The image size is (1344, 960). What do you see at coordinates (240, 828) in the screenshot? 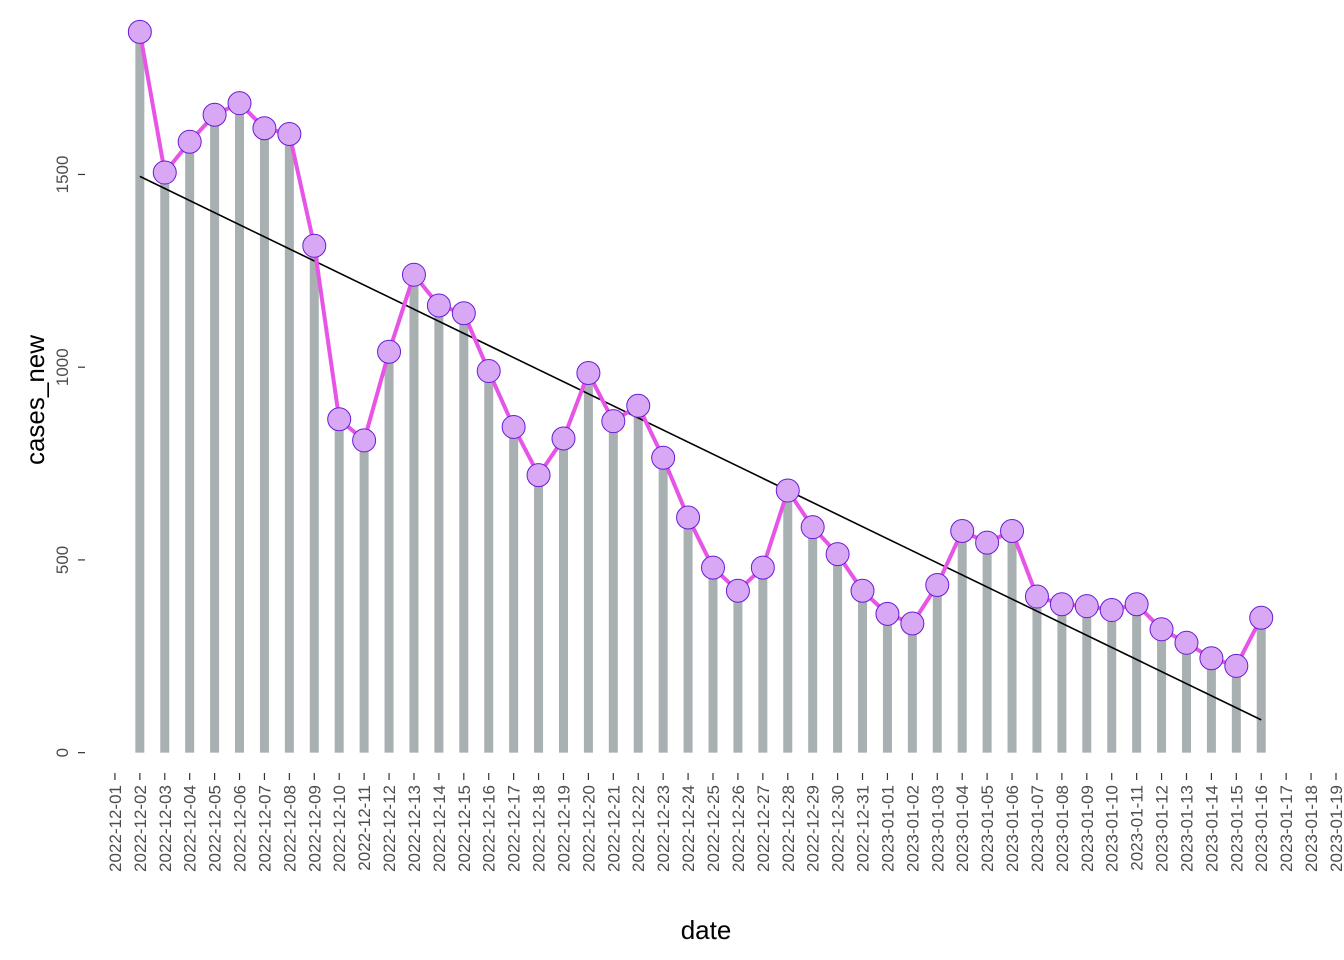
I see `x-tick-label: 2022-12-06` at bounding box center [240, 828].